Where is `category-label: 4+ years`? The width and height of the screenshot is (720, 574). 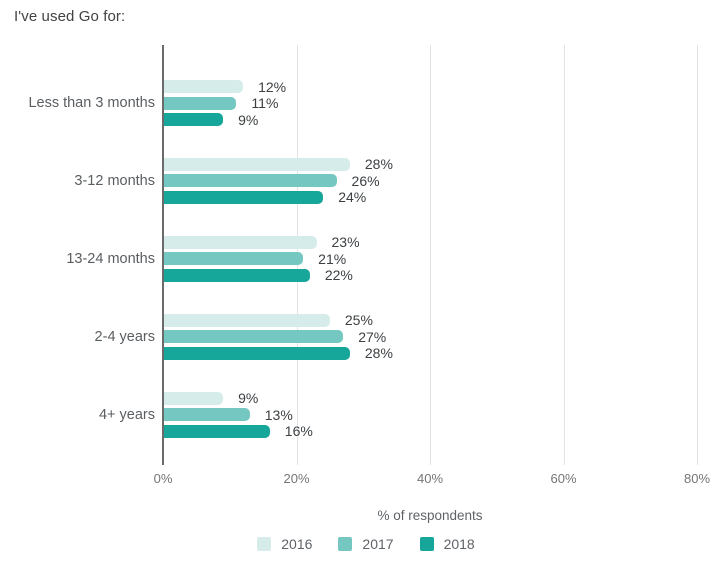
category-label: 4+ years is located at coordinates (126, 414).